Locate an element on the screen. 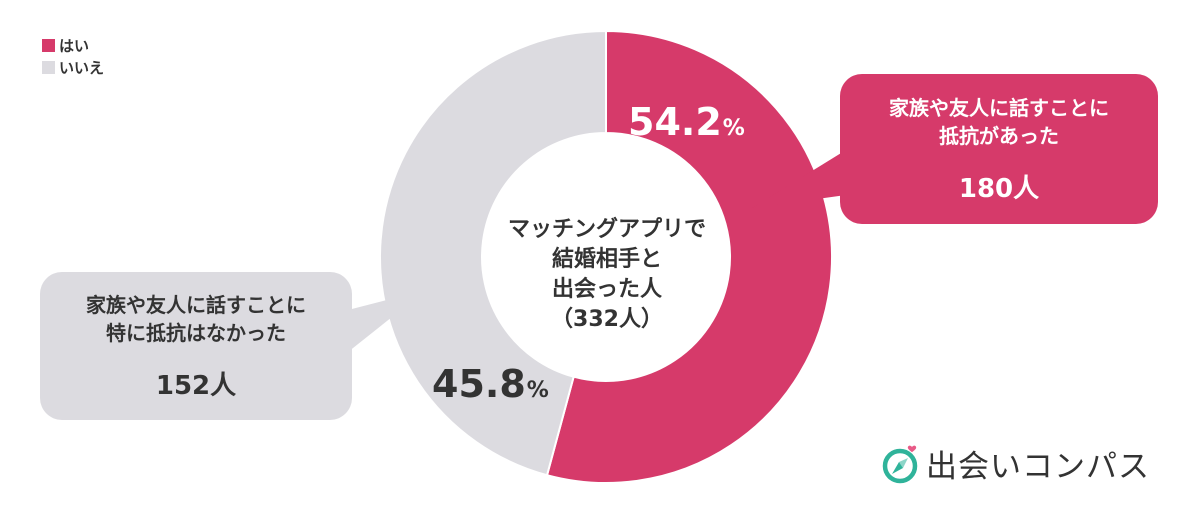 Image resolution: width=1200 pixels, height=518 pixels. legend-label-yes: はい is located at coordinates (74, 45).